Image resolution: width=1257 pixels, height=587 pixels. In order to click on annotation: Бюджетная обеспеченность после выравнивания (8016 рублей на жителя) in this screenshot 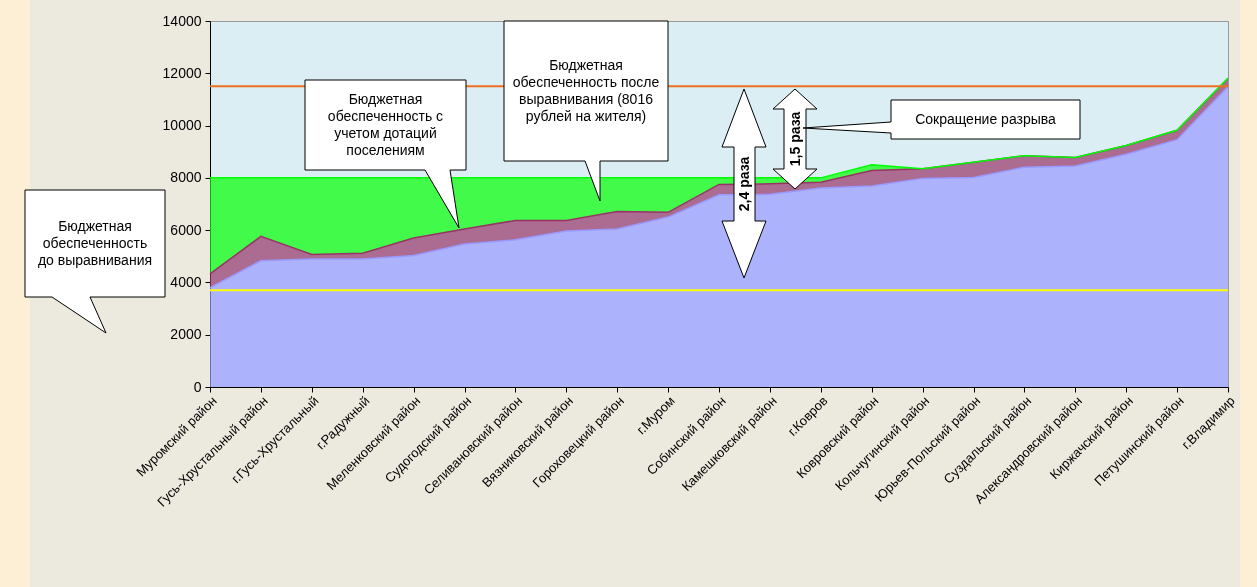, I will do `click(586, 91)`.